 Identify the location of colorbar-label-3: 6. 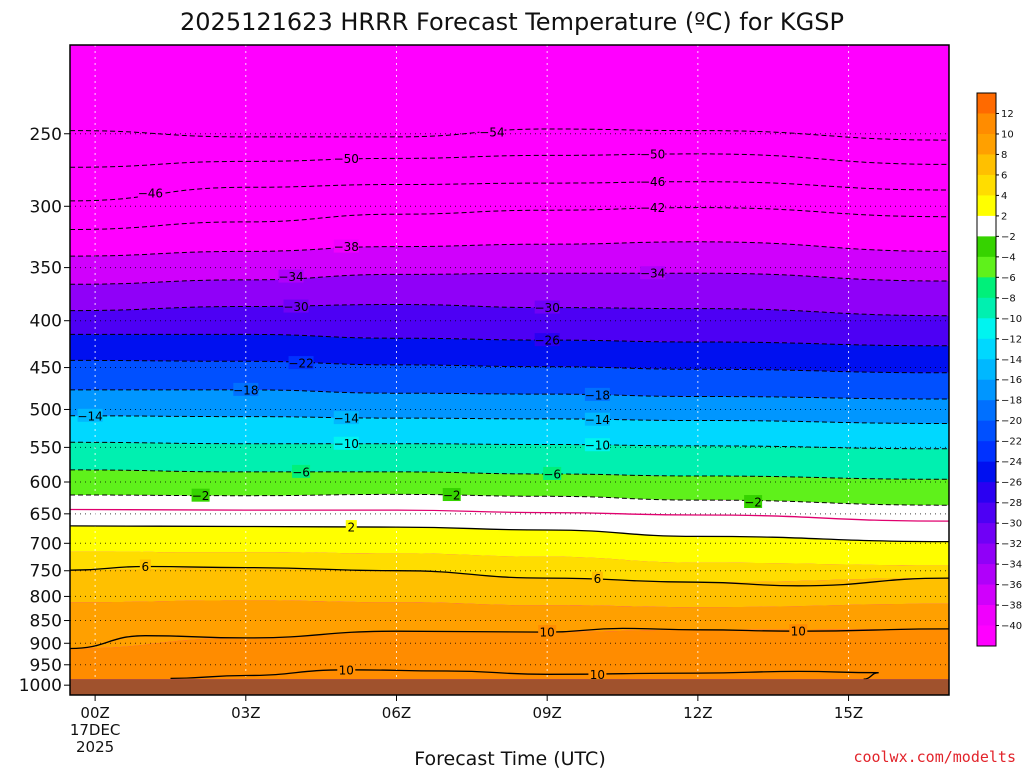
(1004, 175).